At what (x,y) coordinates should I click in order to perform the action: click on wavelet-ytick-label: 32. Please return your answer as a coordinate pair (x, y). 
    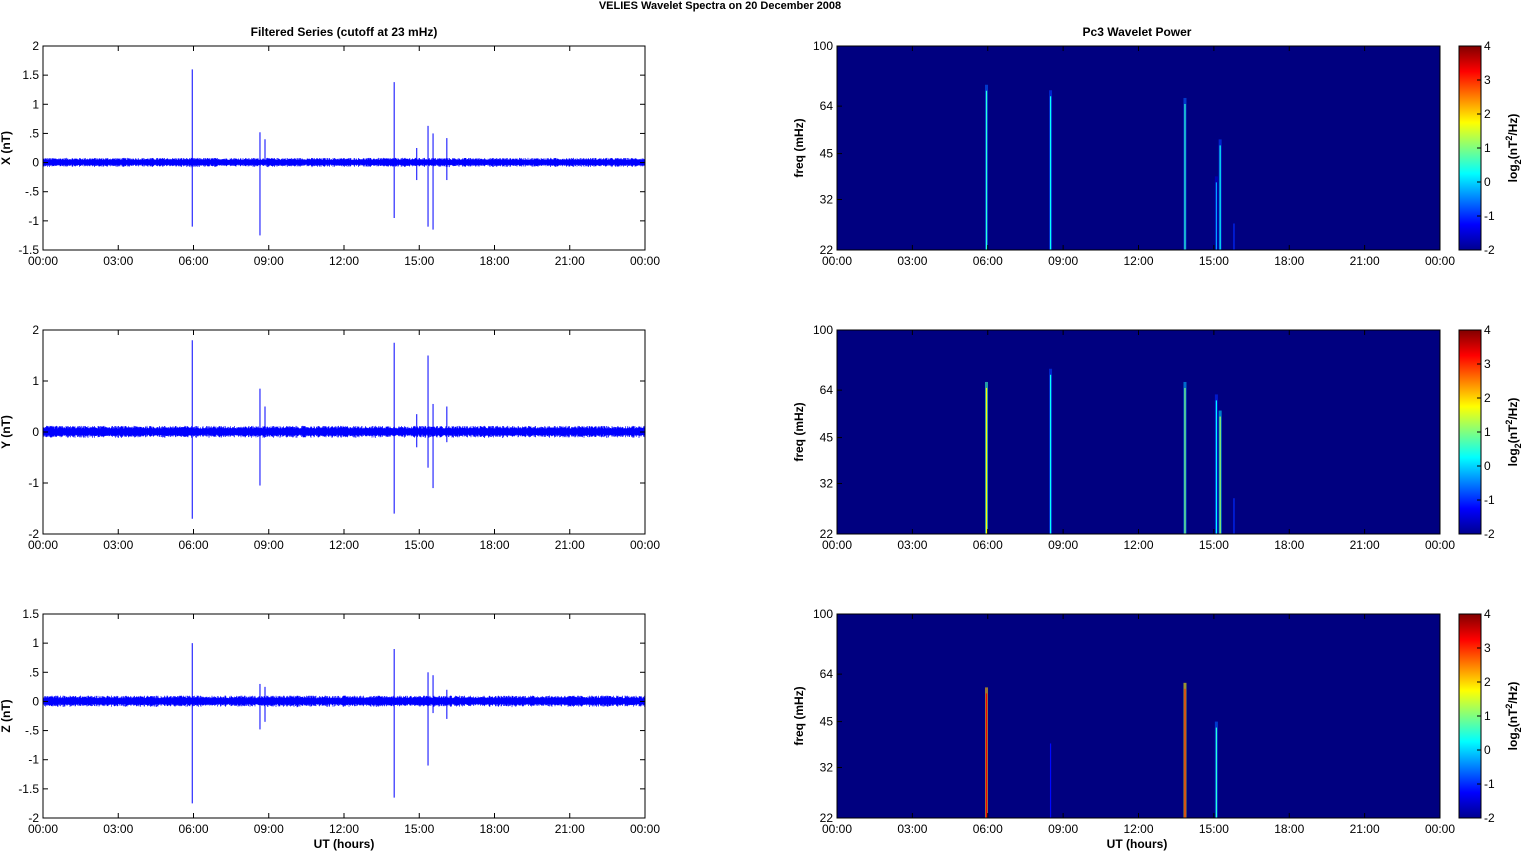
    Looking at the image, I should click on (827, 768).